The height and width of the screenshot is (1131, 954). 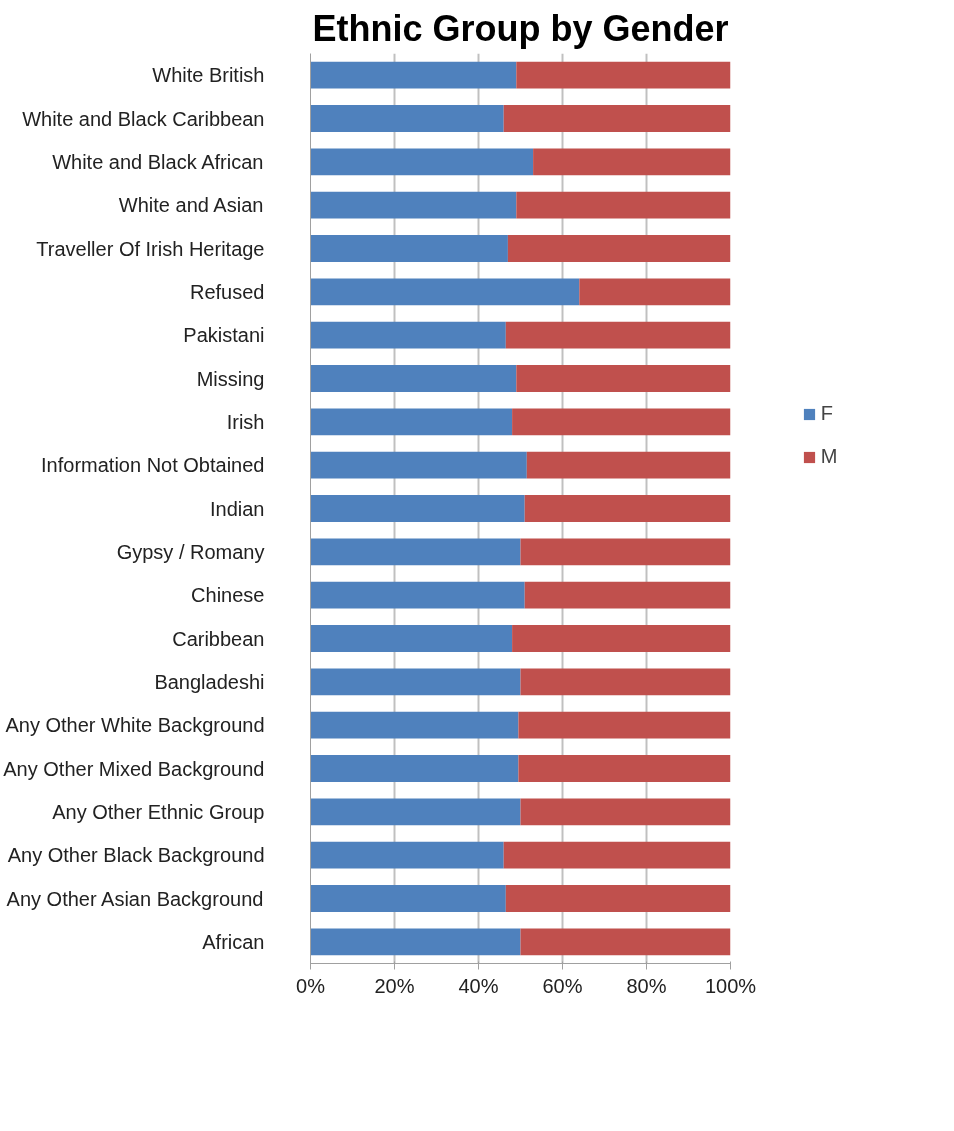 I want to click on x-tick-label: 80%, so click(x=646, y=985).